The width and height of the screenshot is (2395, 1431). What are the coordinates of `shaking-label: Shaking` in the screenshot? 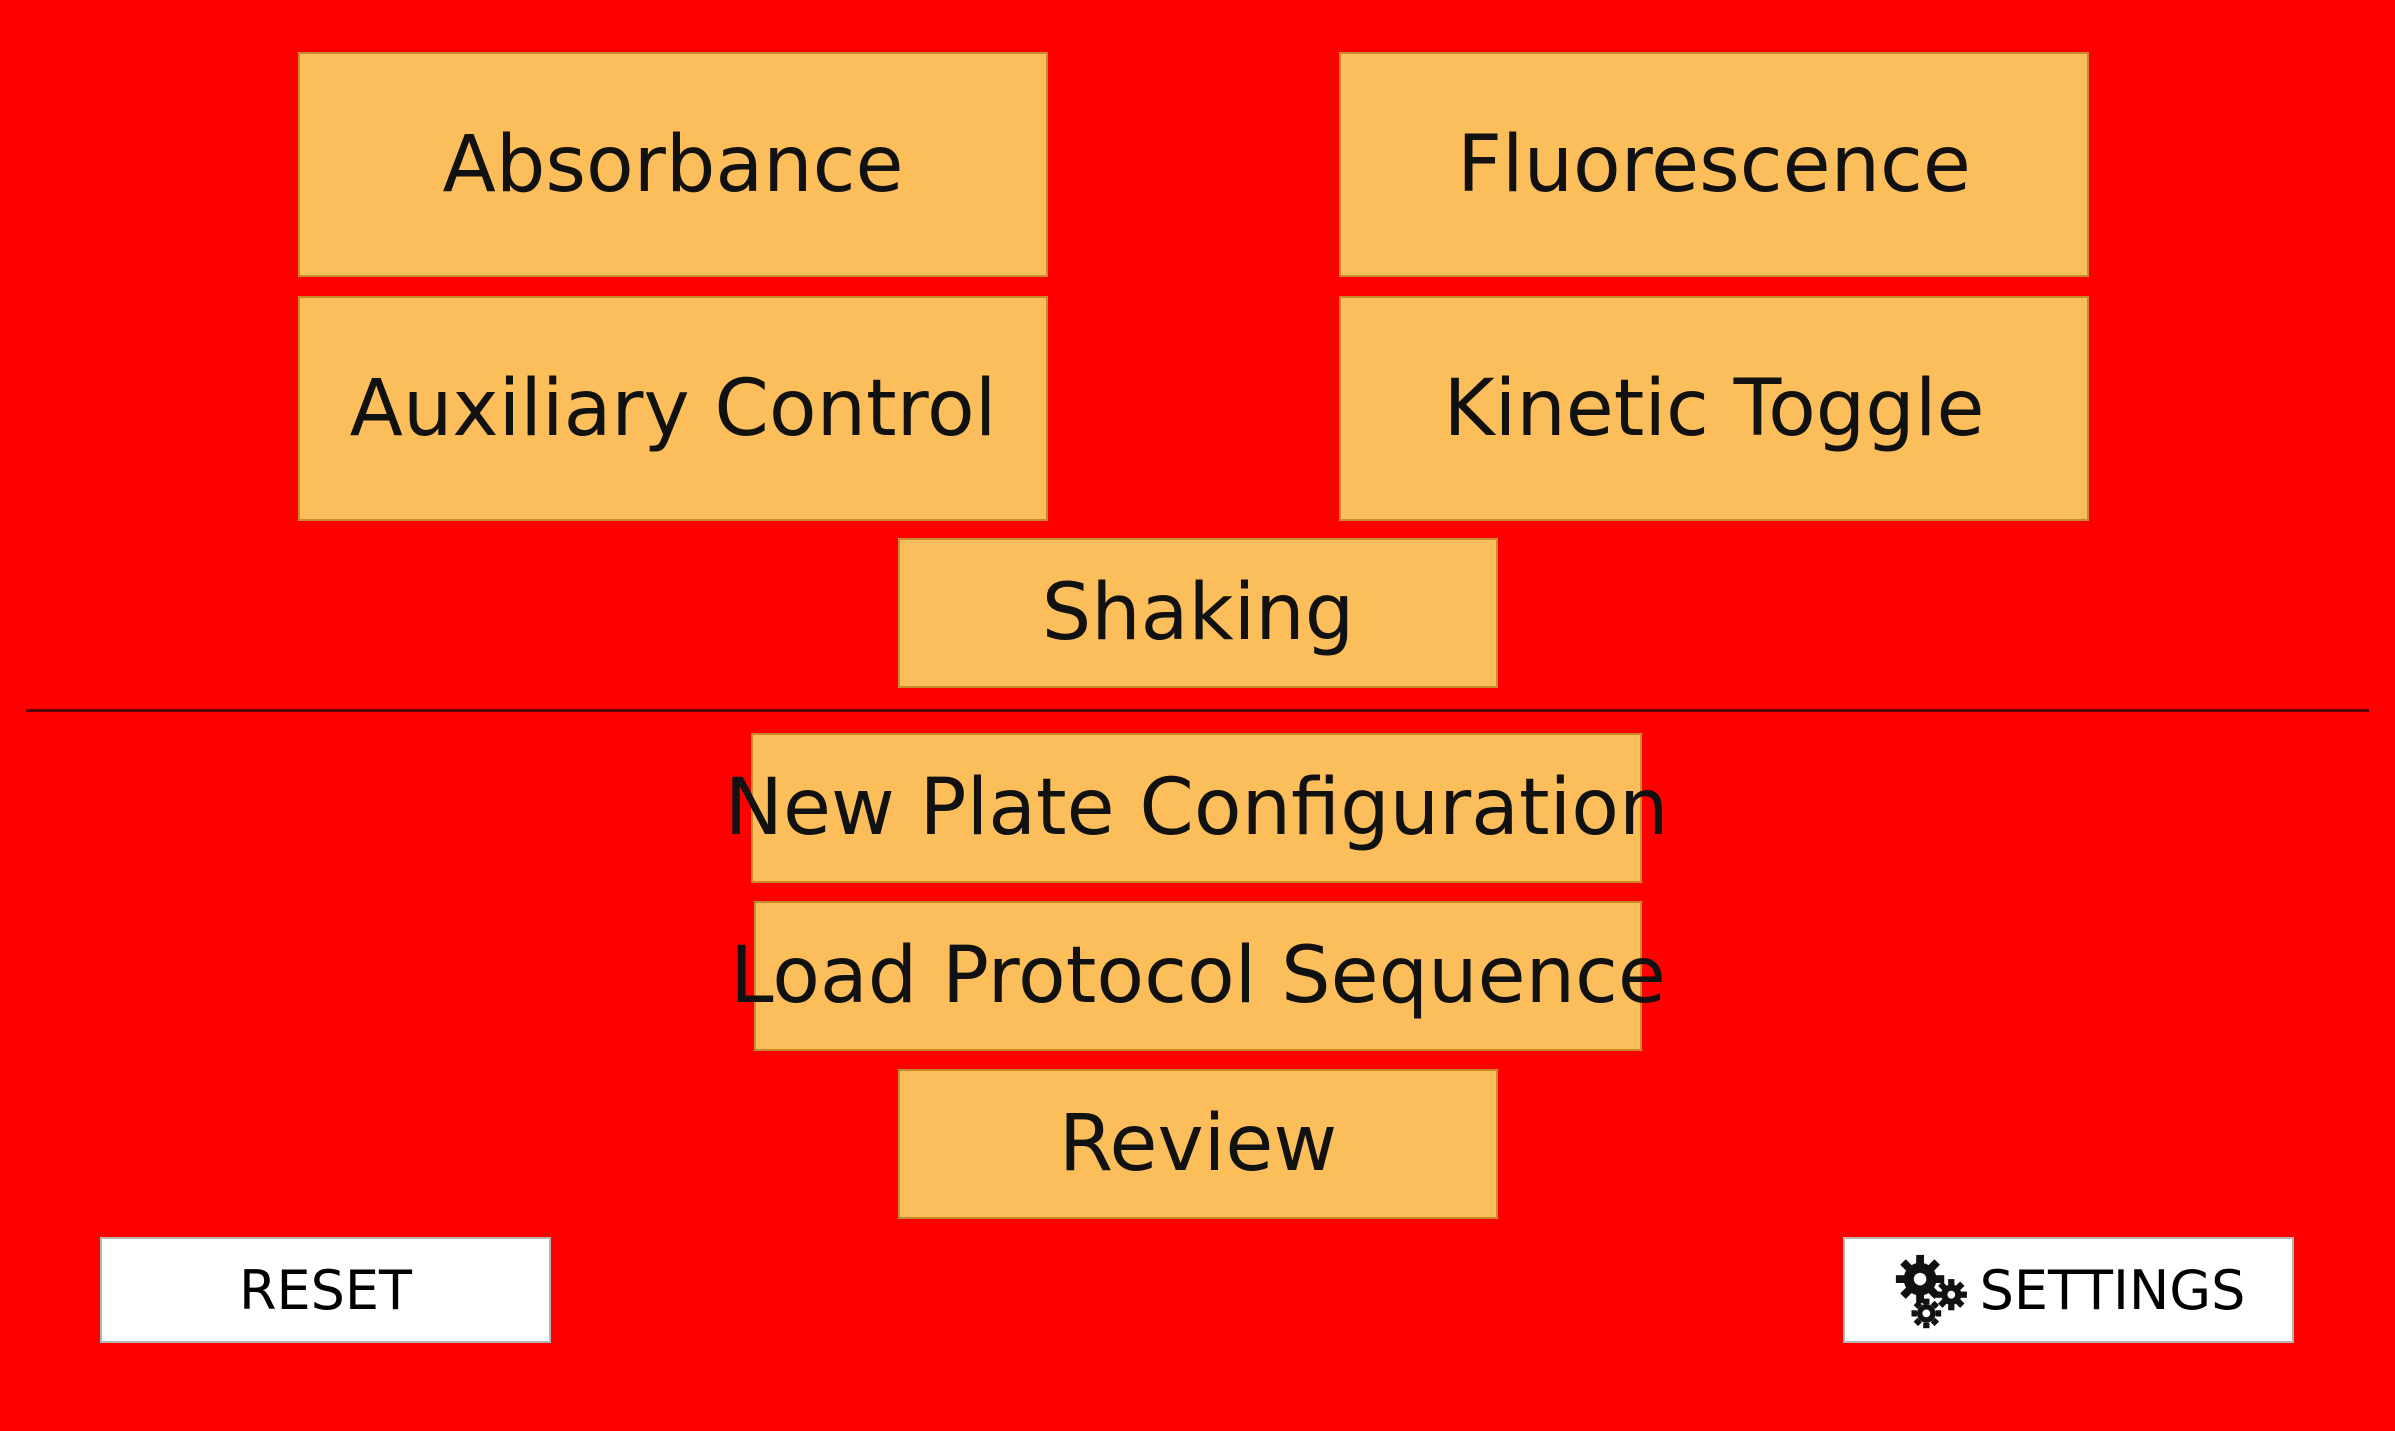 It's located at (1198, 613).